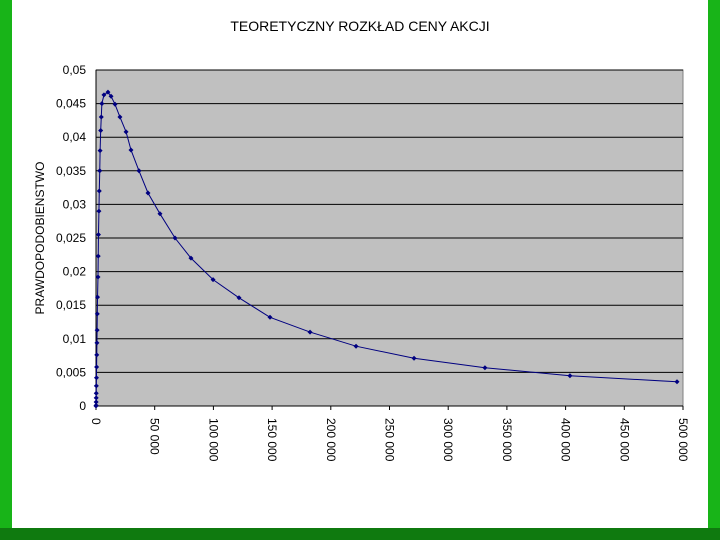 The height and width of the screenshot is (540, 720). What do you see at coordinates (71, 238) in the screenshot?
I see `y-tick-label: 0,025` at bounding box center [71, 238].